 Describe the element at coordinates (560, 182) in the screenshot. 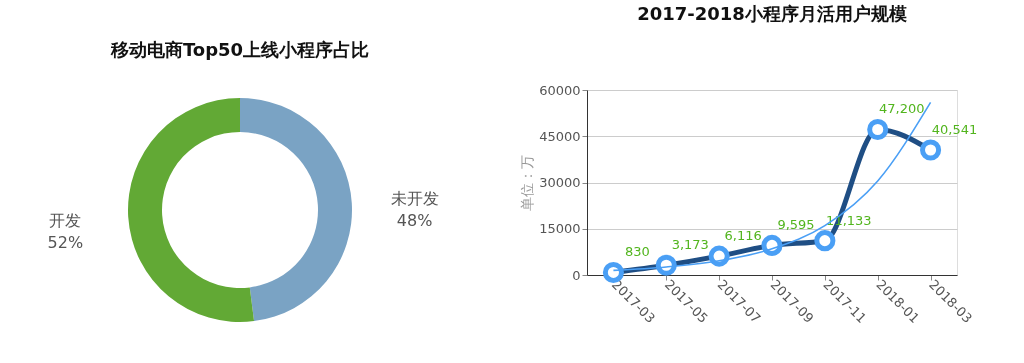

I see `y-tick-label: 30000` at that location.